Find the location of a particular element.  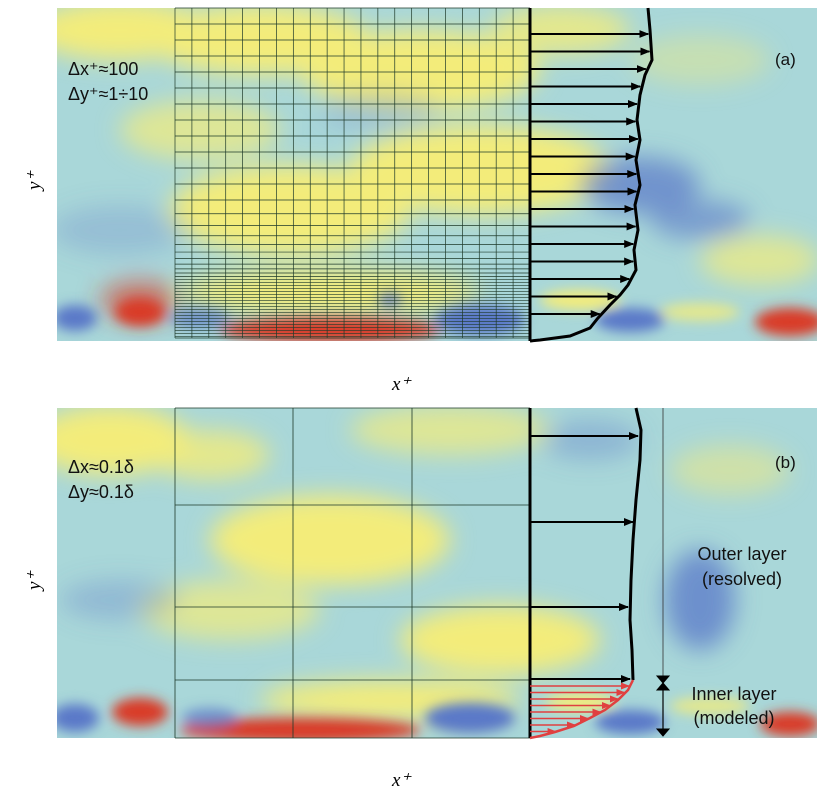

velocity-profile-b is located at coordinates (585, 572).